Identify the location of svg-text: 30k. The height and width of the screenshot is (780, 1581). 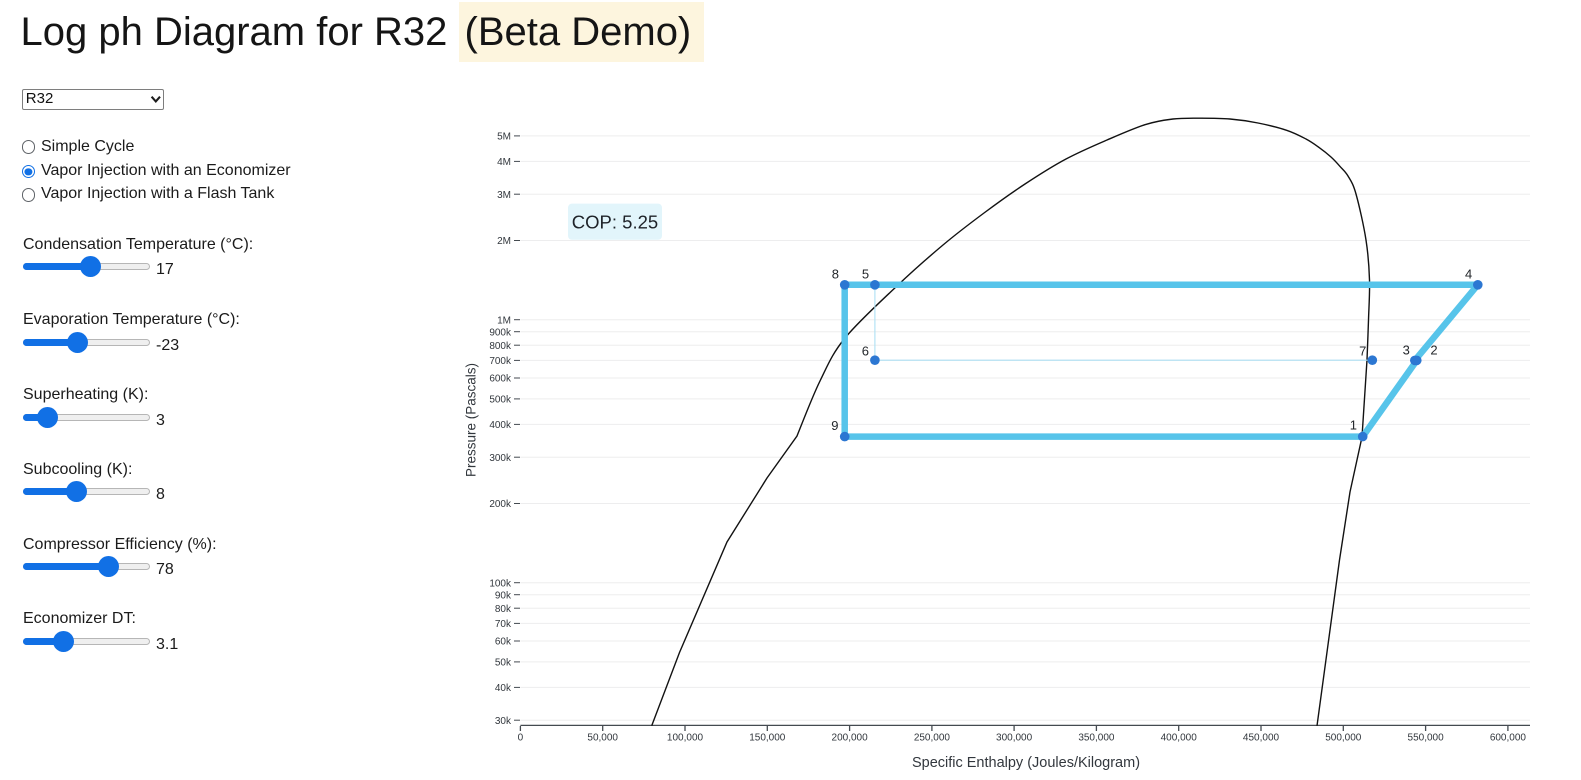
(503, 721).